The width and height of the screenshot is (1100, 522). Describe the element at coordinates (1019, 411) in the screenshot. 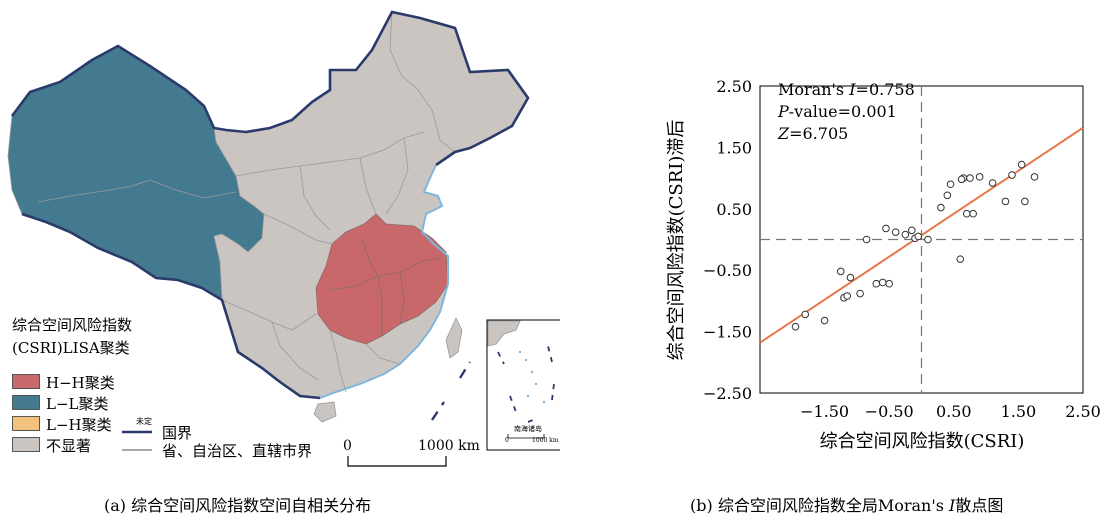

I see `x-tick-label: 1.50` at that location.